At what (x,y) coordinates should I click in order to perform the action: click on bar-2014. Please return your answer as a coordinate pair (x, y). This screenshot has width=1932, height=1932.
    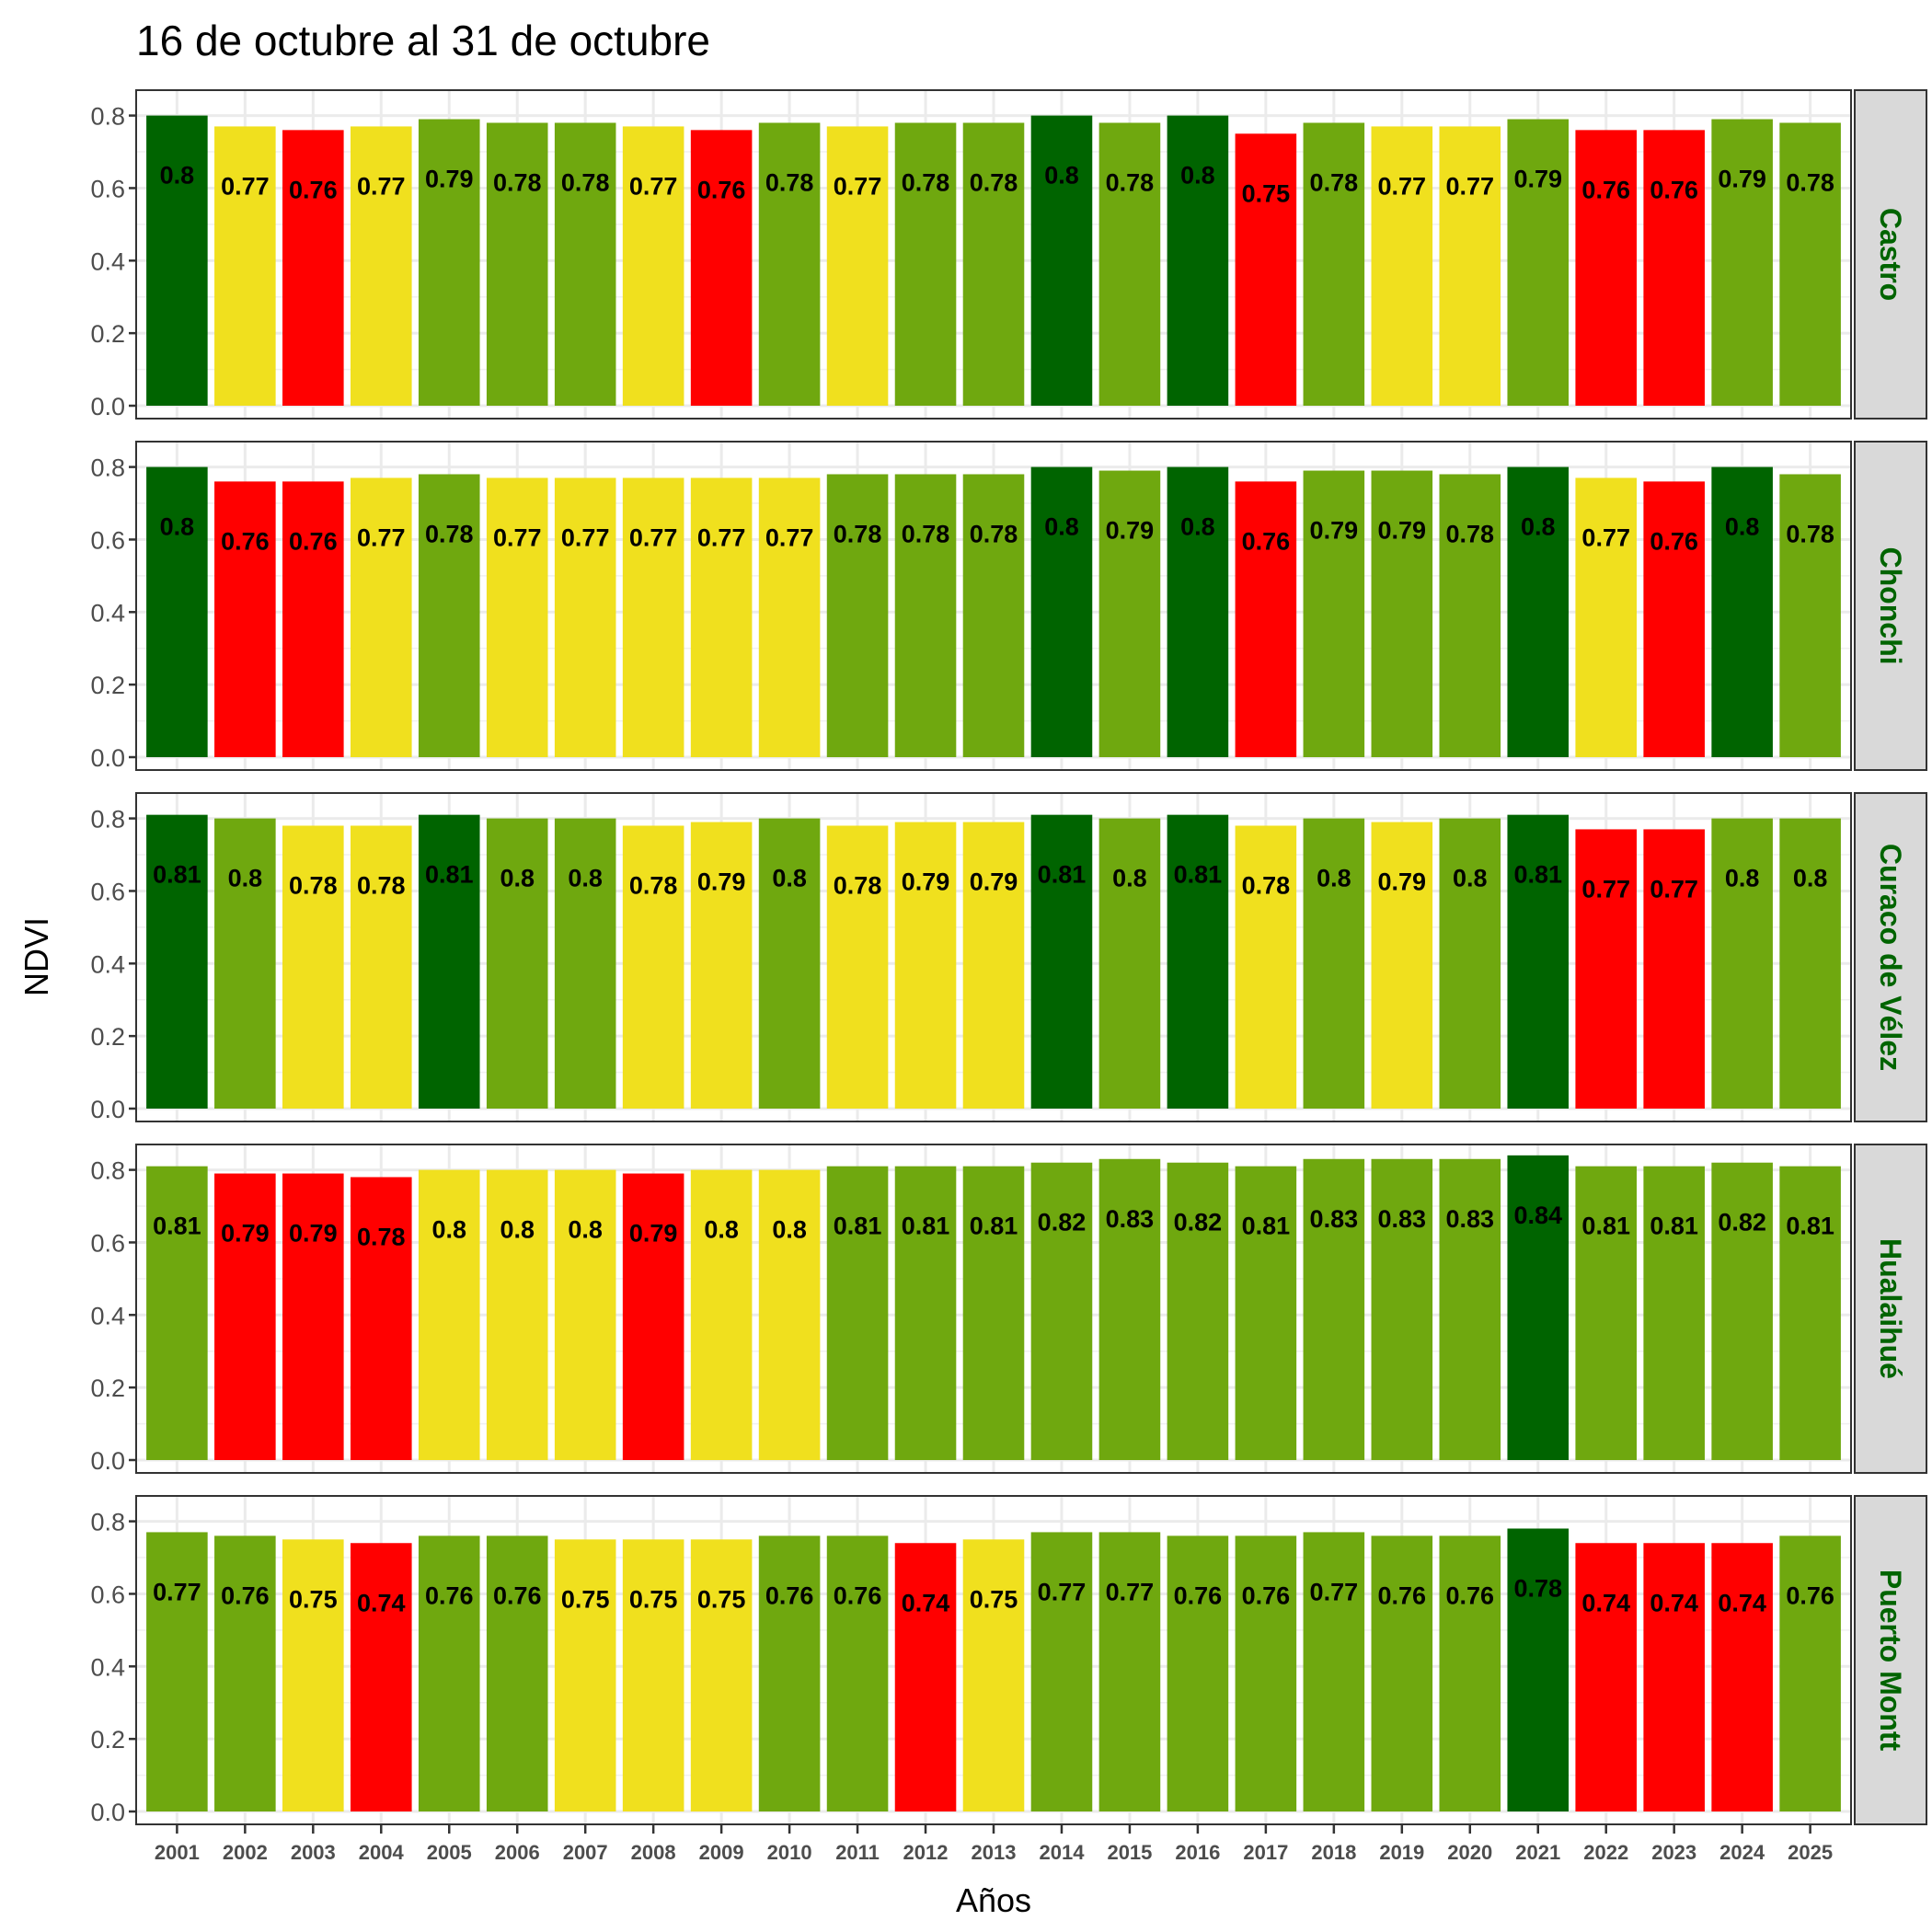
    Looking at the image, I should click on (1061, 611).